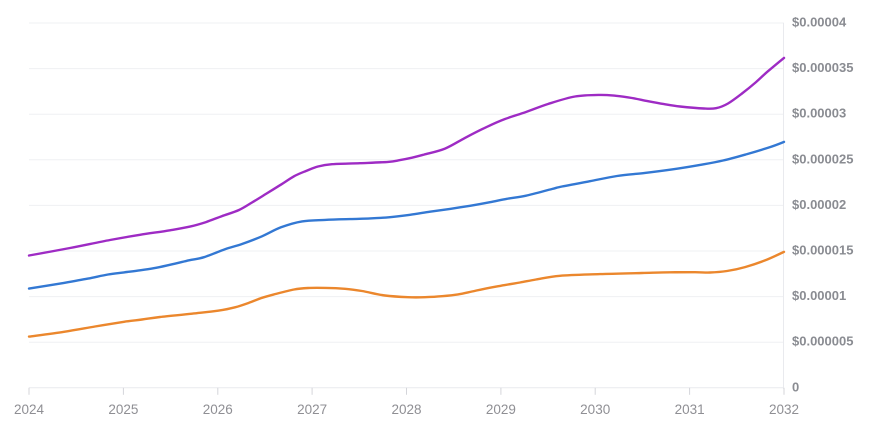  What do you see at coordinates (312, 409) in the screenshot?
I see `svg-text: 2027` at bounding box center [312, 409].